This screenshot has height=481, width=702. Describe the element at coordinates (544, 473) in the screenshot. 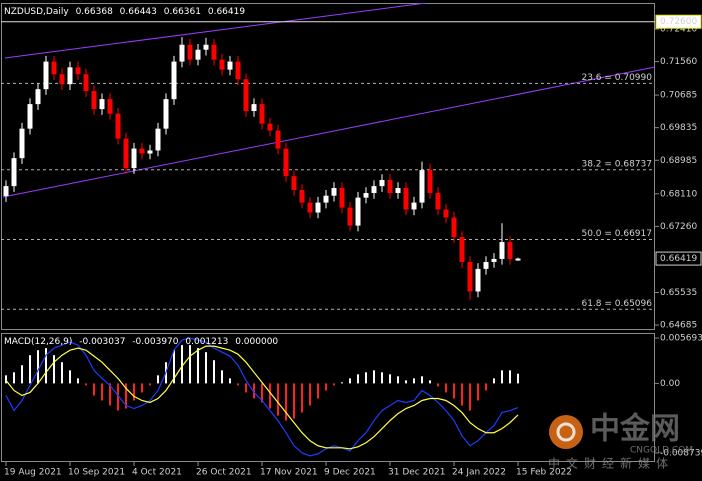

I see `x-tick-label: 15 Feb 2022` at that location.